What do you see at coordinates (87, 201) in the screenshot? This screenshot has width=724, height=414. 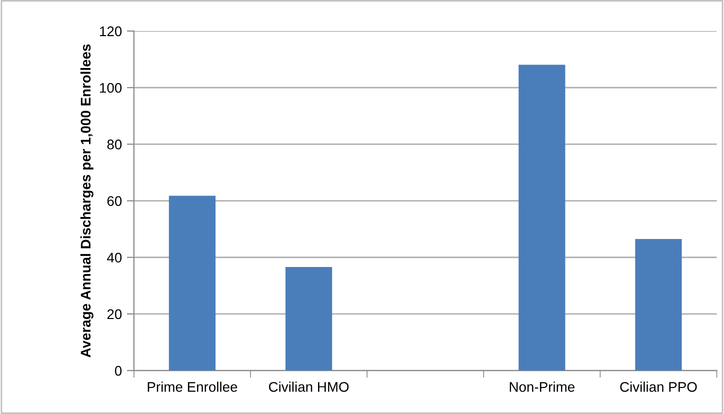 I see `y-axis-title: Average Annual Discharges per 1,000 Enrollees` at bounding box center [87, 201].